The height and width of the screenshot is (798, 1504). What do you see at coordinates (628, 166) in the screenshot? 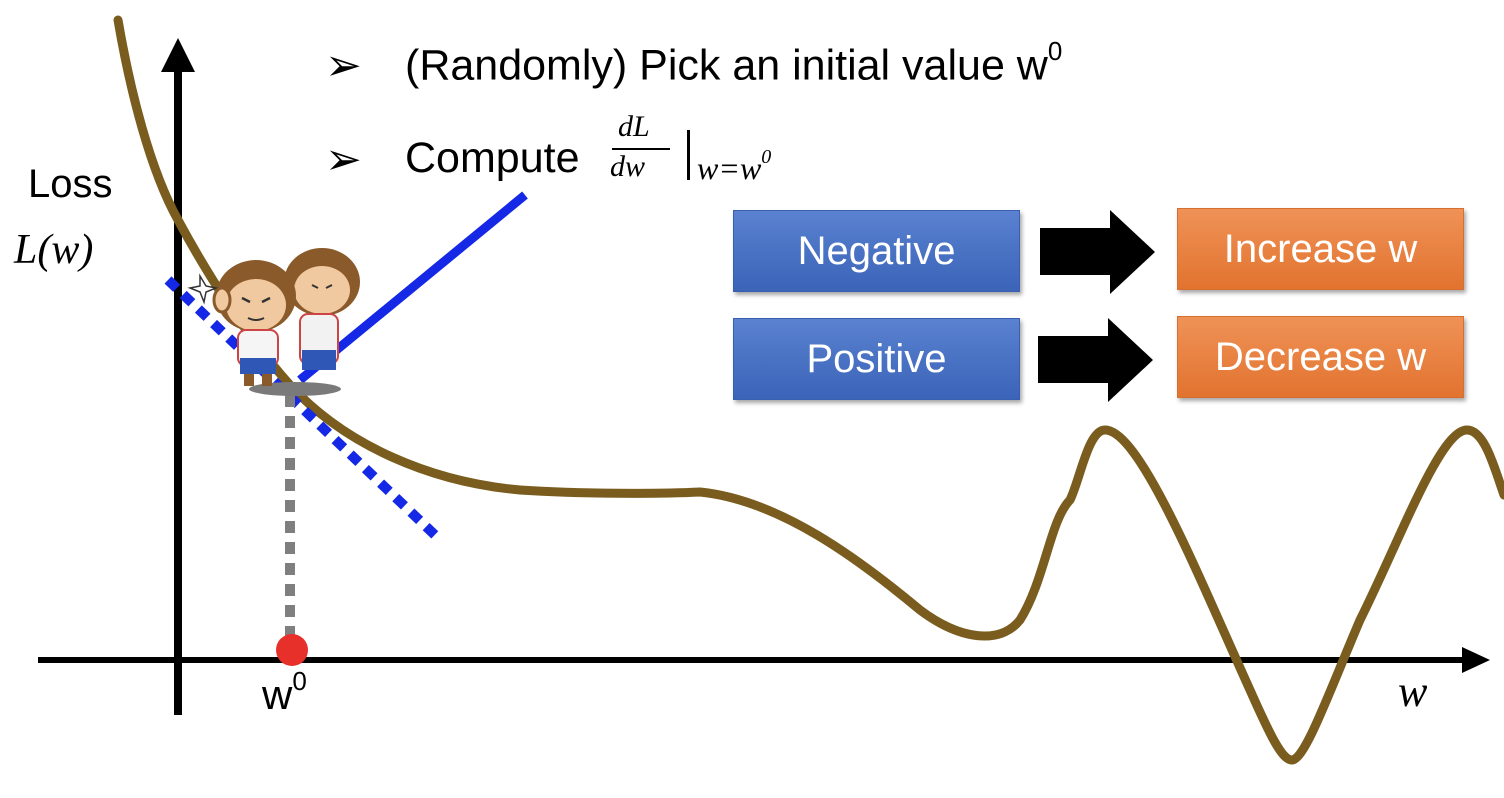
I see `derivative-denominator: dw` at bounding box center [628, 166].